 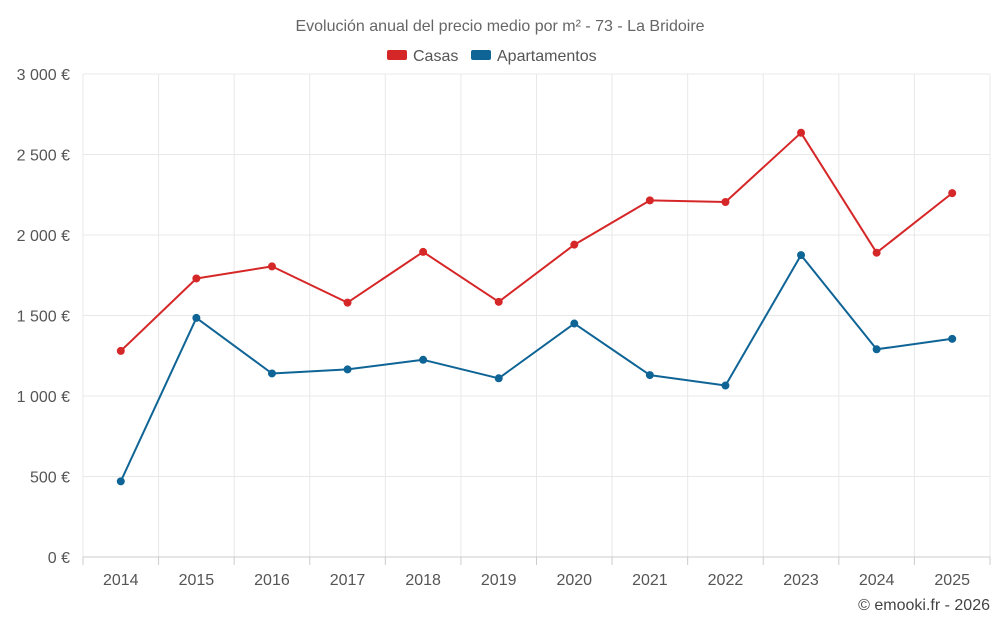 I want to click on x-tick-label: 2015, so click(x=197, y=580).